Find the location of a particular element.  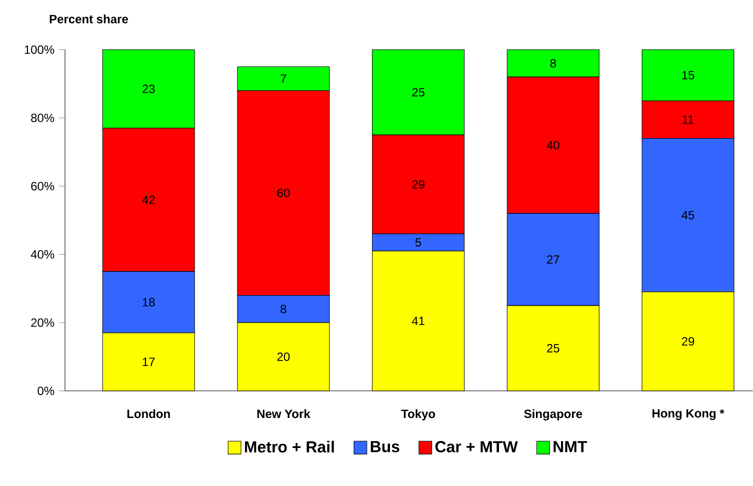

data-label: 5 is located at coordinates (418, 242).